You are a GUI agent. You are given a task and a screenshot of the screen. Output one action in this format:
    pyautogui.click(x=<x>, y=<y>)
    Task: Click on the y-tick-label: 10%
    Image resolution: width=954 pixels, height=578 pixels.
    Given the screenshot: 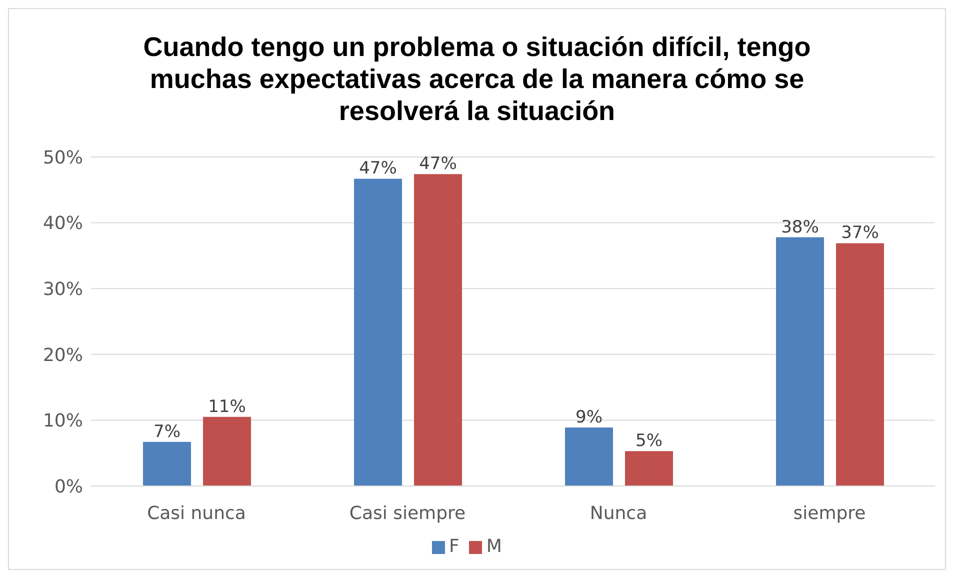 What is the action you would take?
    pyautogui.click(x=62, y=421)
    